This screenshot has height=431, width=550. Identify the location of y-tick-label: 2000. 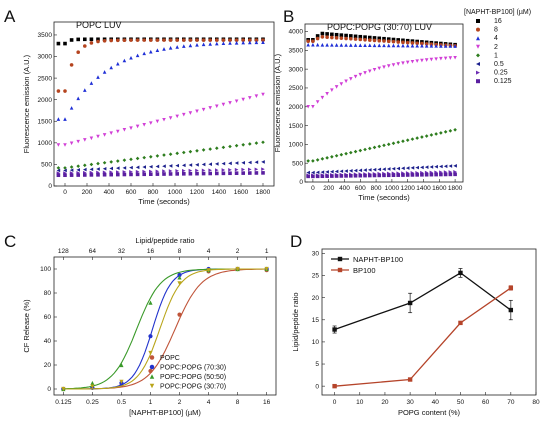
(296, 107).